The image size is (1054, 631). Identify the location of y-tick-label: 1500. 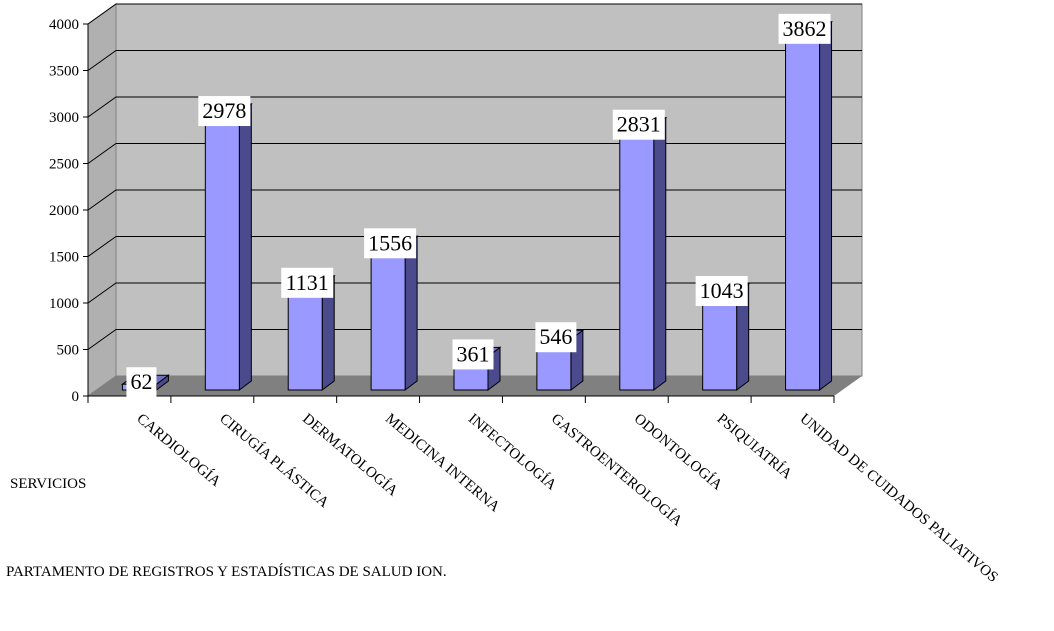
(64, 258).